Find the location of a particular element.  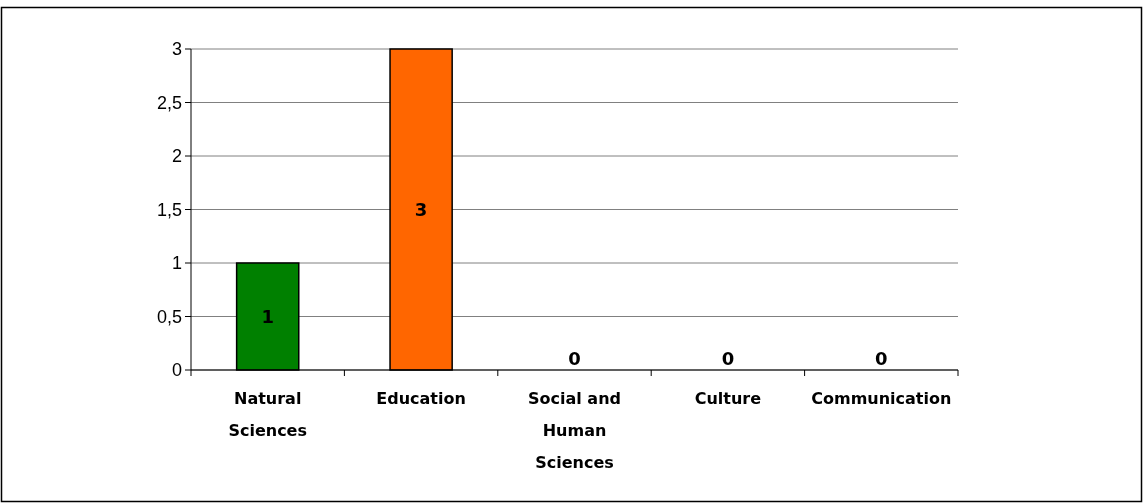

x-tick-label: Social and Human Sciences is located at coordinates (574, 430).